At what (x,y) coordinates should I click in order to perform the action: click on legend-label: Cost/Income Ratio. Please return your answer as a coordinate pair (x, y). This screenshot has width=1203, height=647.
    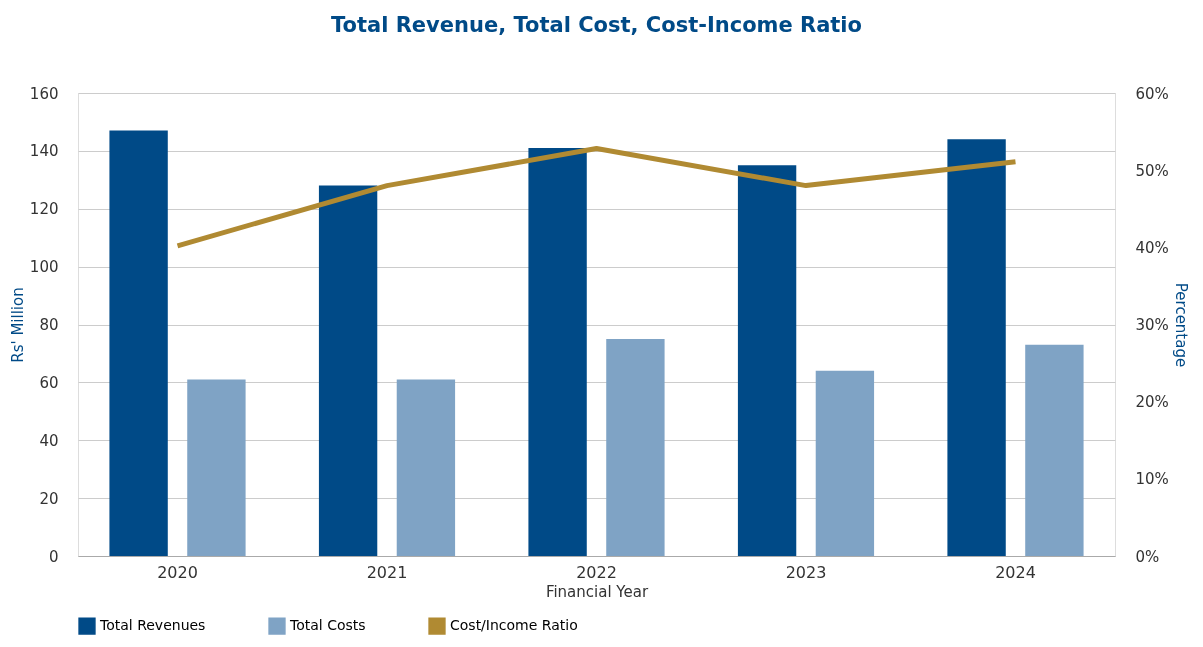
    Looking at the image, I should click on (514, 625).